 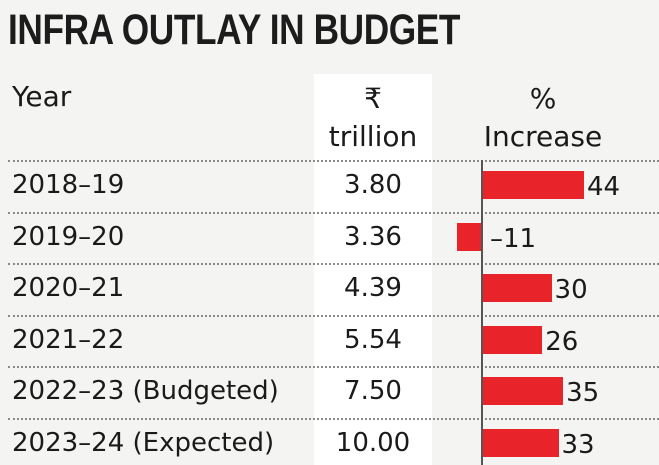 I want to click on header-percent-symbol: %, so click(x=543, y=98).